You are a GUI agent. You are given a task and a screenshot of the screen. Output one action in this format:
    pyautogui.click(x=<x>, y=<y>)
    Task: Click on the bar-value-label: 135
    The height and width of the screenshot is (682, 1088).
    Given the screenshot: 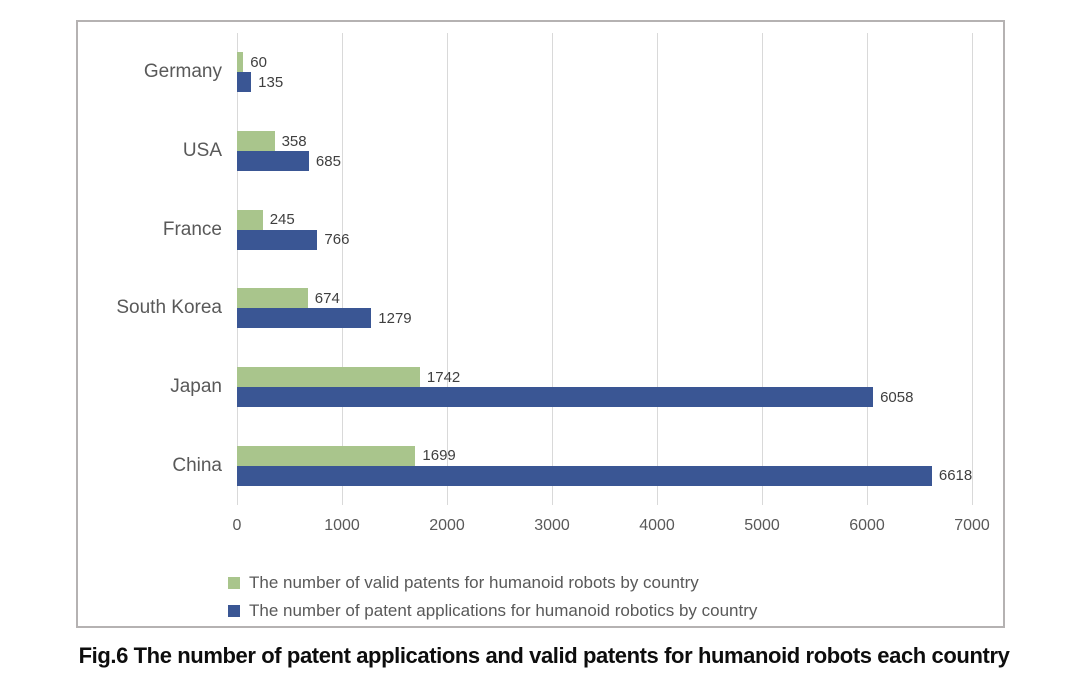 What is the action you would take?
    pyautogui.click(x=271, y=82)
    